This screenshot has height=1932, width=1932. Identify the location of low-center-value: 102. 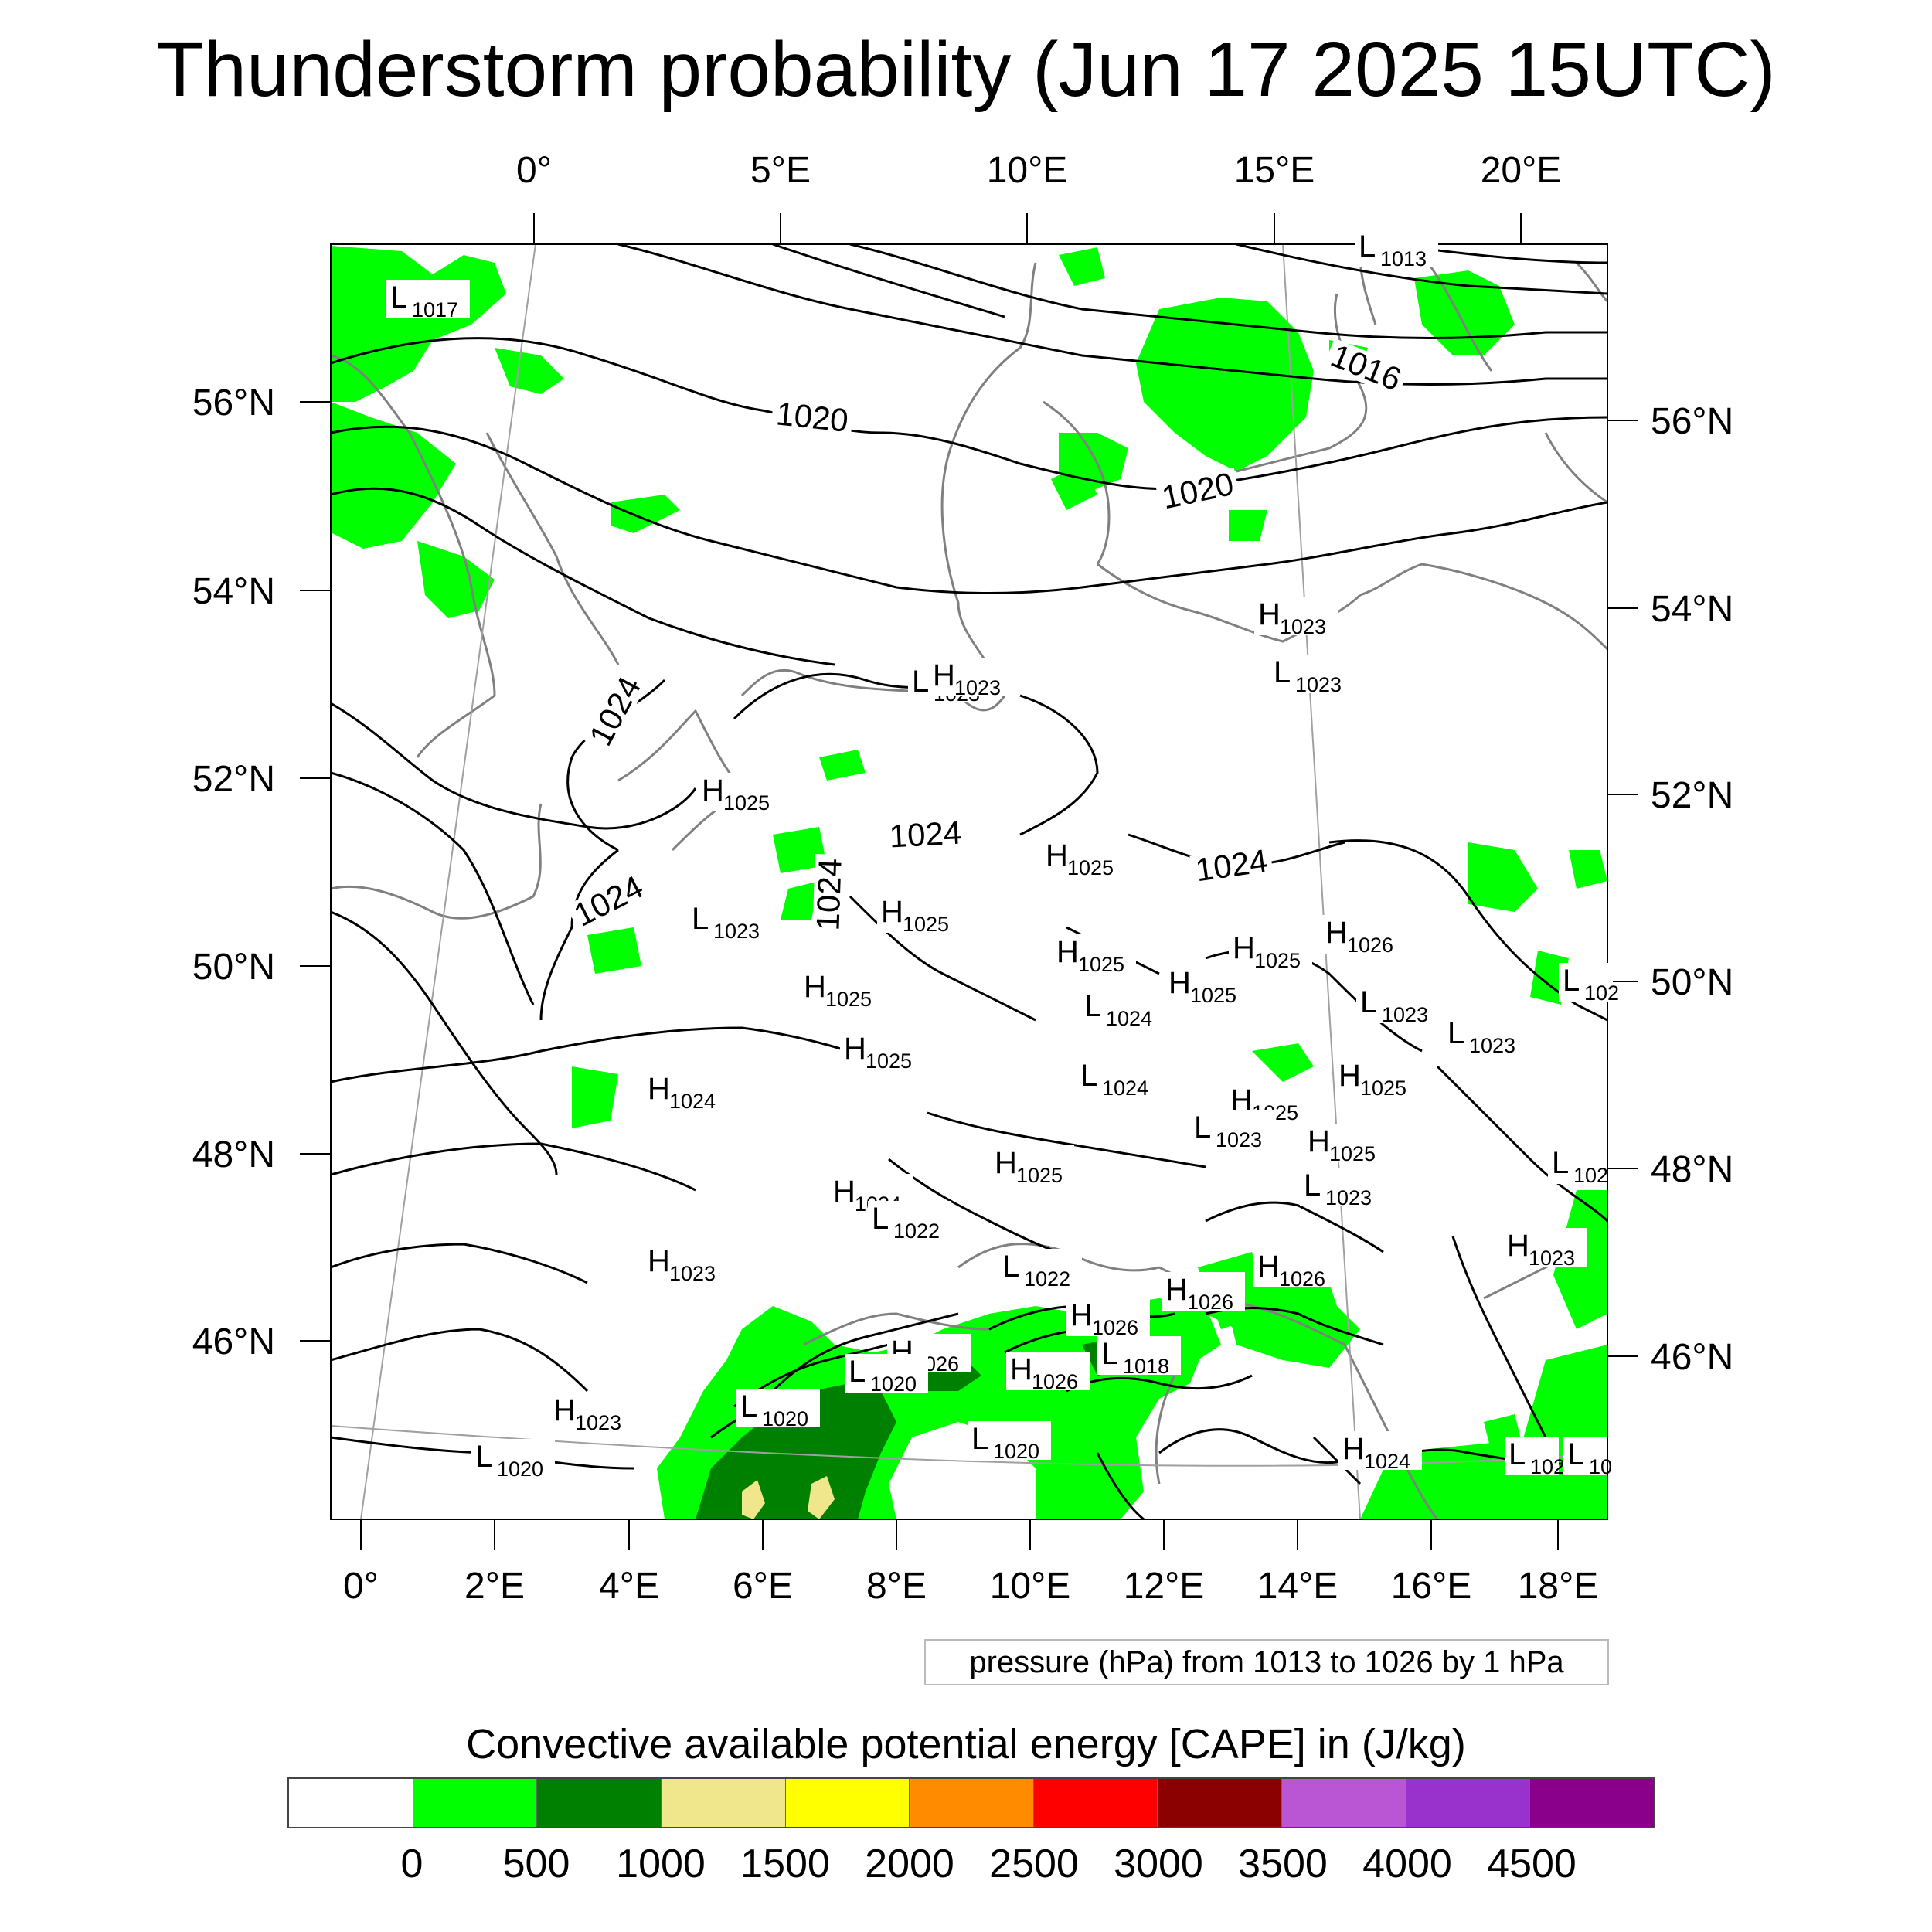
(1601, 993).